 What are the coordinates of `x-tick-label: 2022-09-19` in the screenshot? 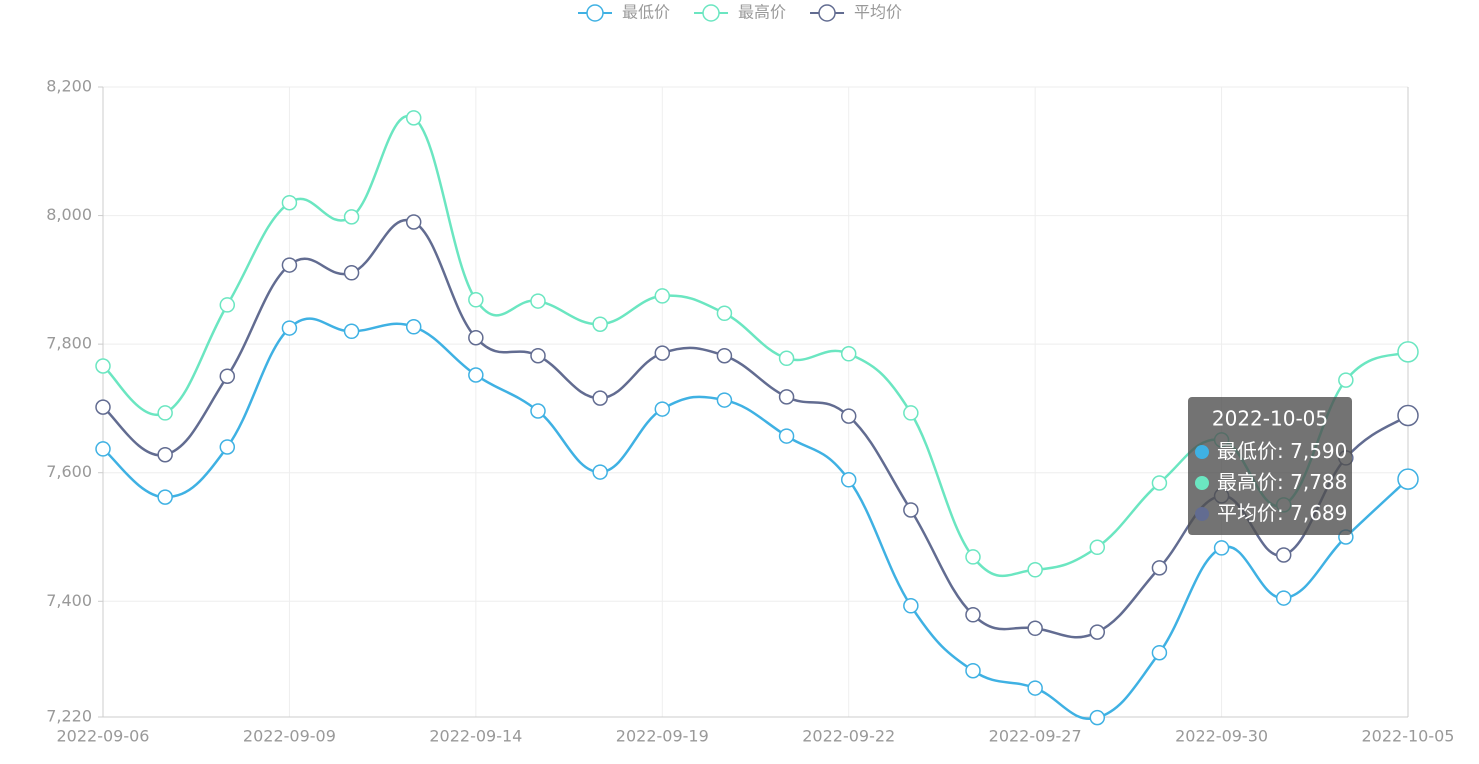 It's located at (662, 736).